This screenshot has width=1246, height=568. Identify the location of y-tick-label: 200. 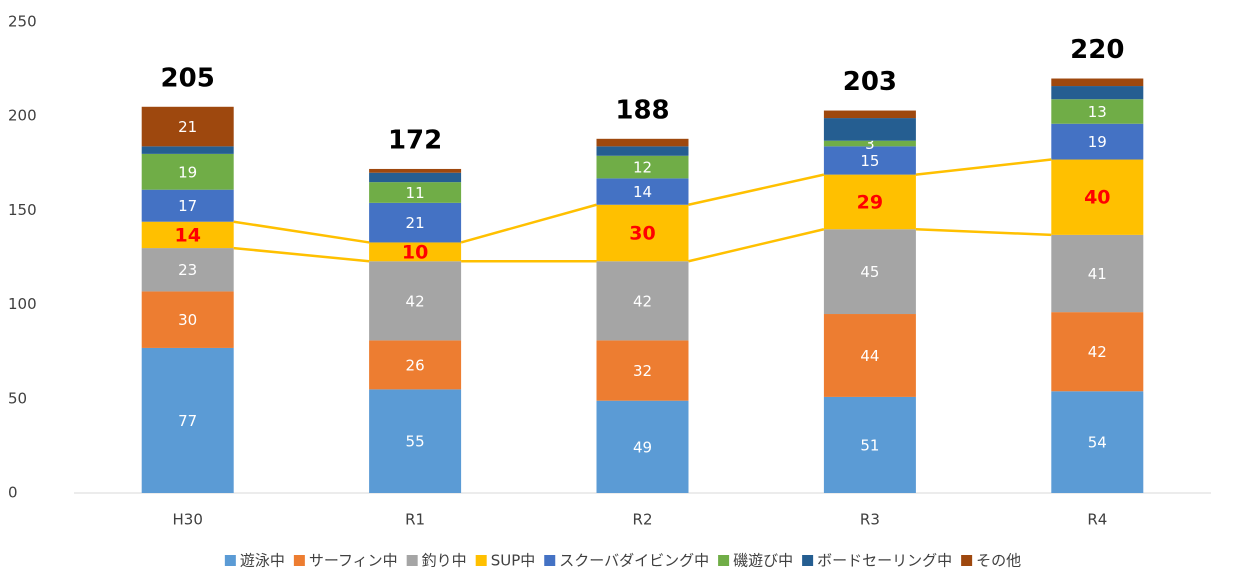
(22, 116).